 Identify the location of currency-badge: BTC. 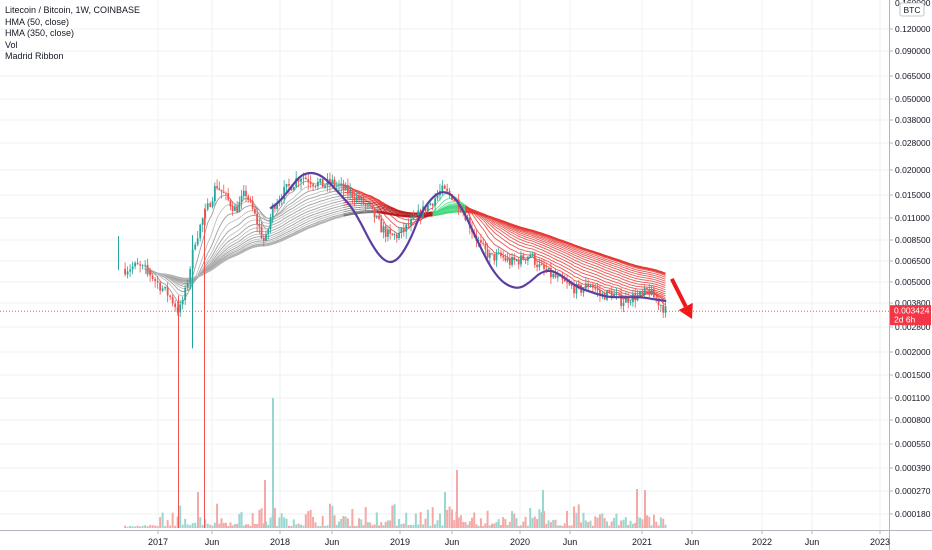
(912, 9).